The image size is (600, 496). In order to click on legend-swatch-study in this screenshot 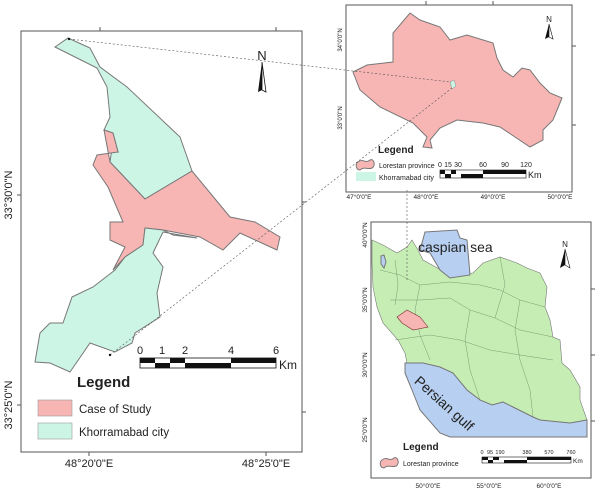, I will do `click(55, 408)`.